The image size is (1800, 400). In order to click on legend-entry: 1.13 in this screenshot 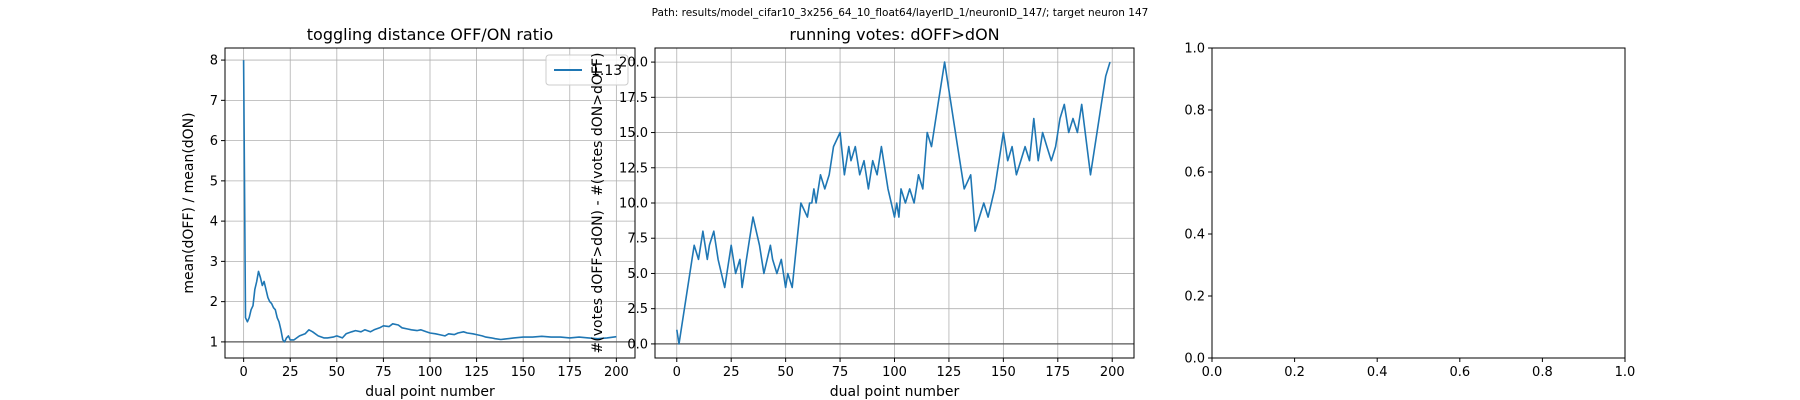, I will do `click(606, 71)`.